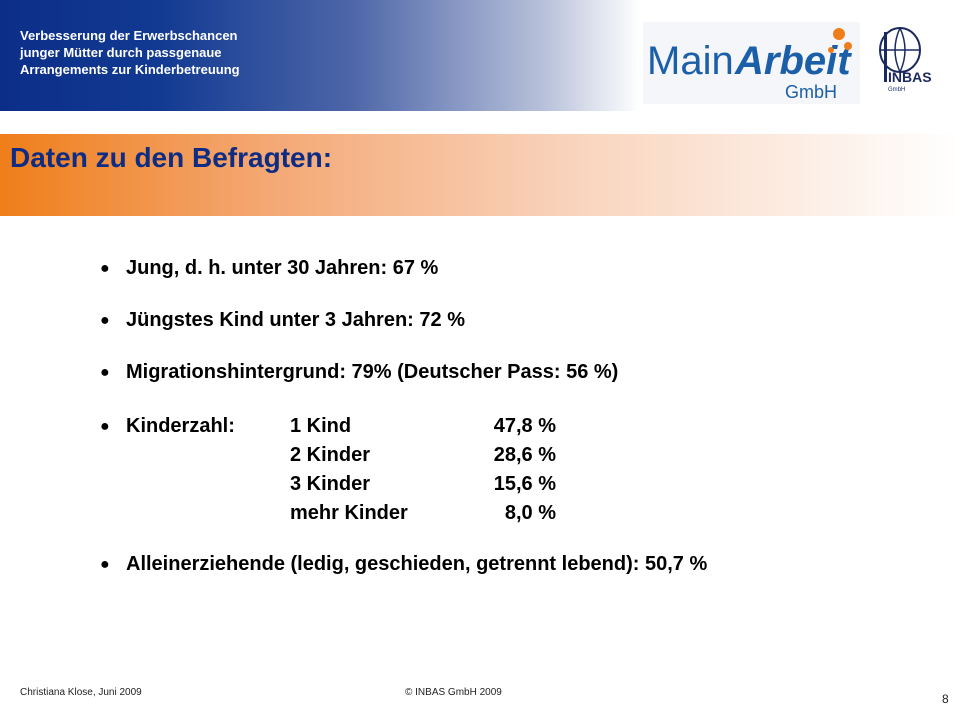 The height and width of the screenshot is (720, 960). Describe the element at coordinates (896, 90) in the screenshot. I see `inbas-sub: GmbH` at that location.